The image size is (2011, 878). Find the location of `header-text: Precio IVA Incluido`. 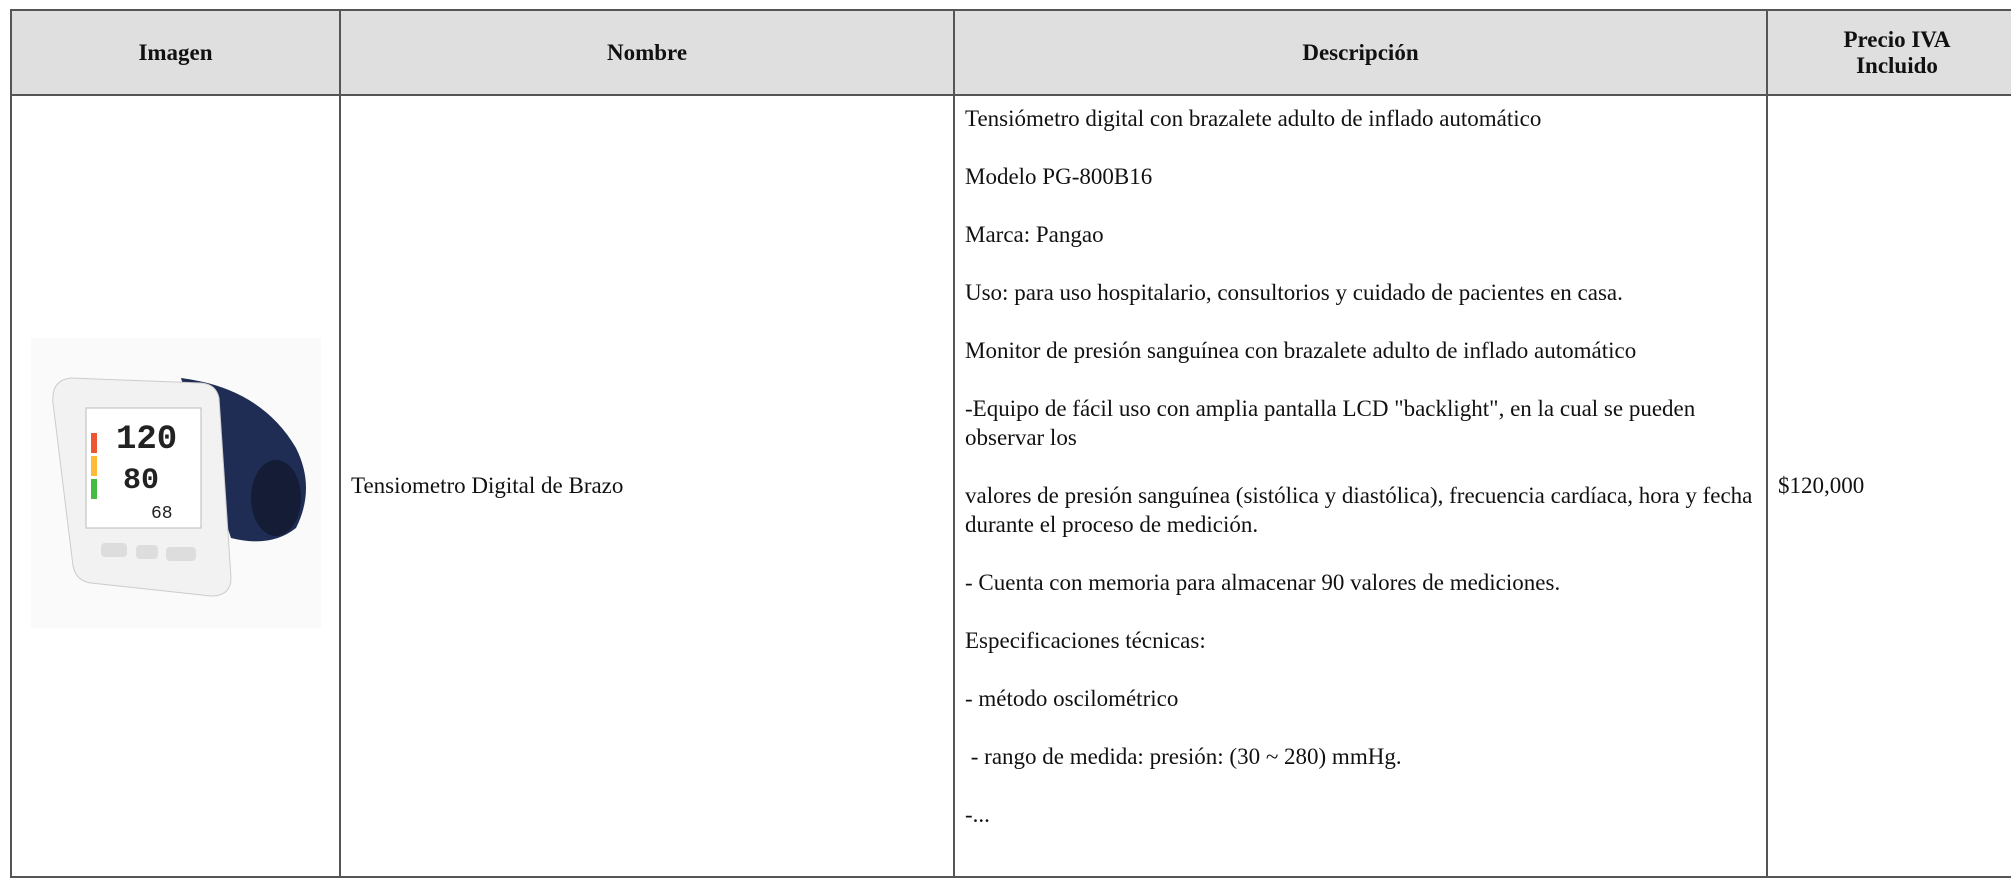

header-text: Precio IVA Incluido is located at coordinates (1897, 52).